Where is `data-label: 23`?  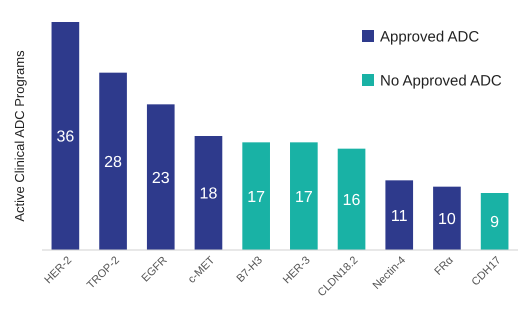
data-label: 23 is located at coordinates (161, 178).